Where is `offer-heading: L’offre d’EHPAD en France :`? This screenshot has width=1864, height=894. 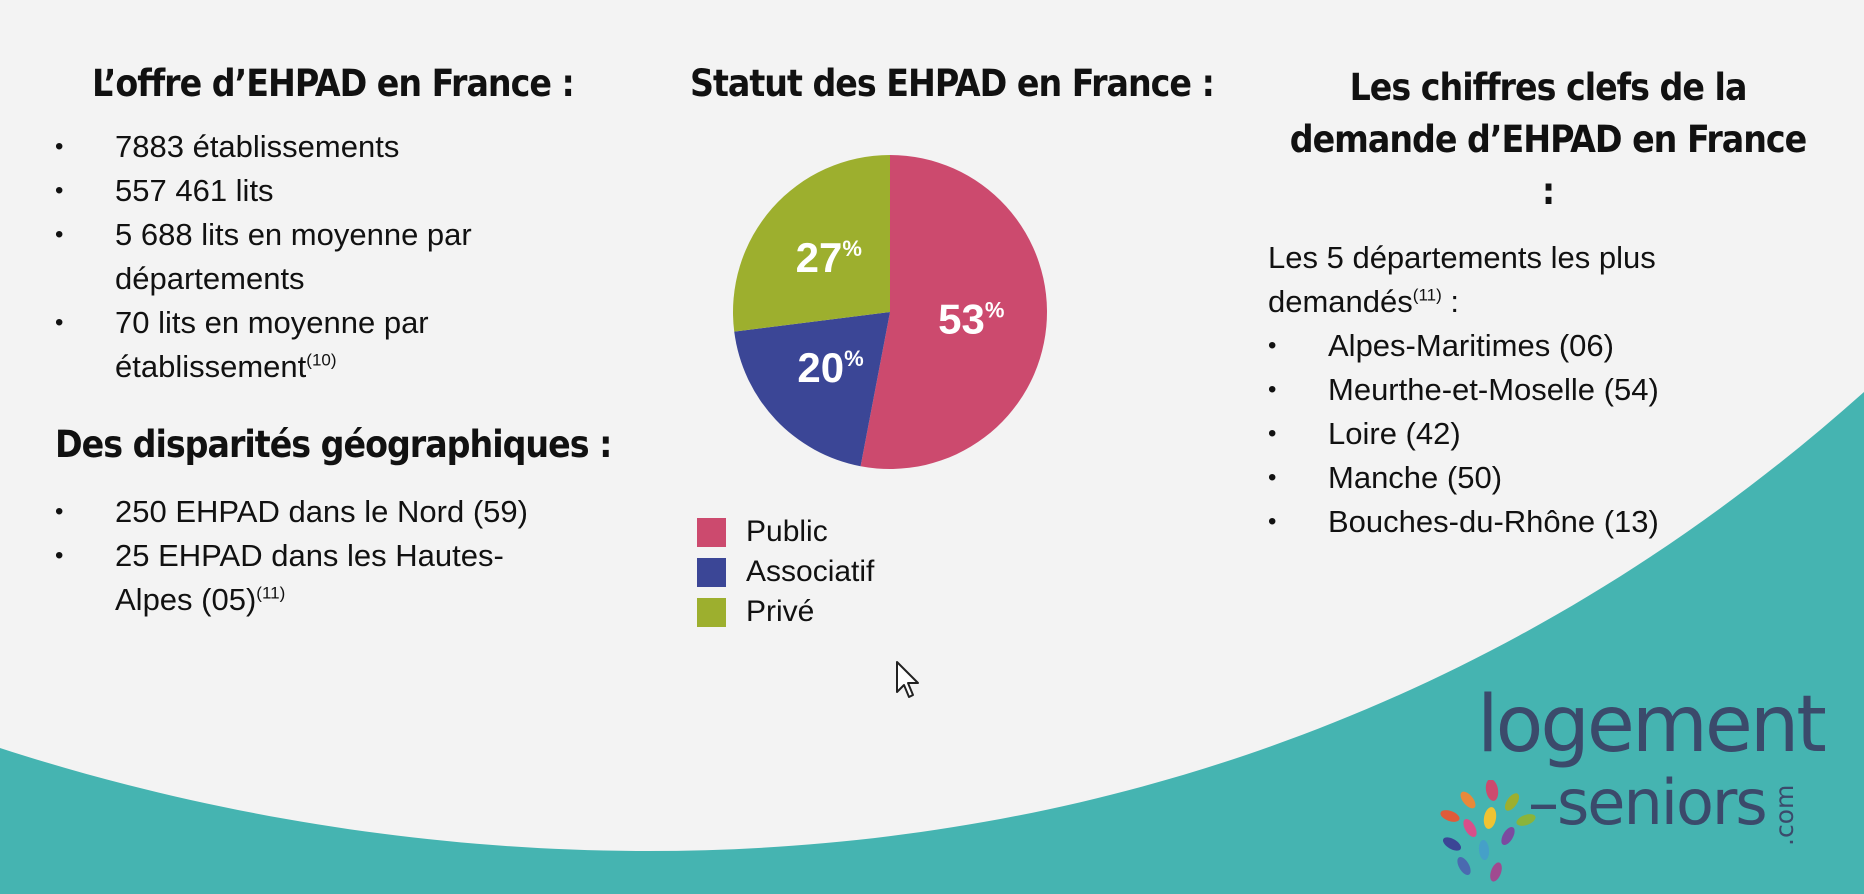 offer-heading: L’offre d’EHPAD en France : is located at coordinates (333, 83).